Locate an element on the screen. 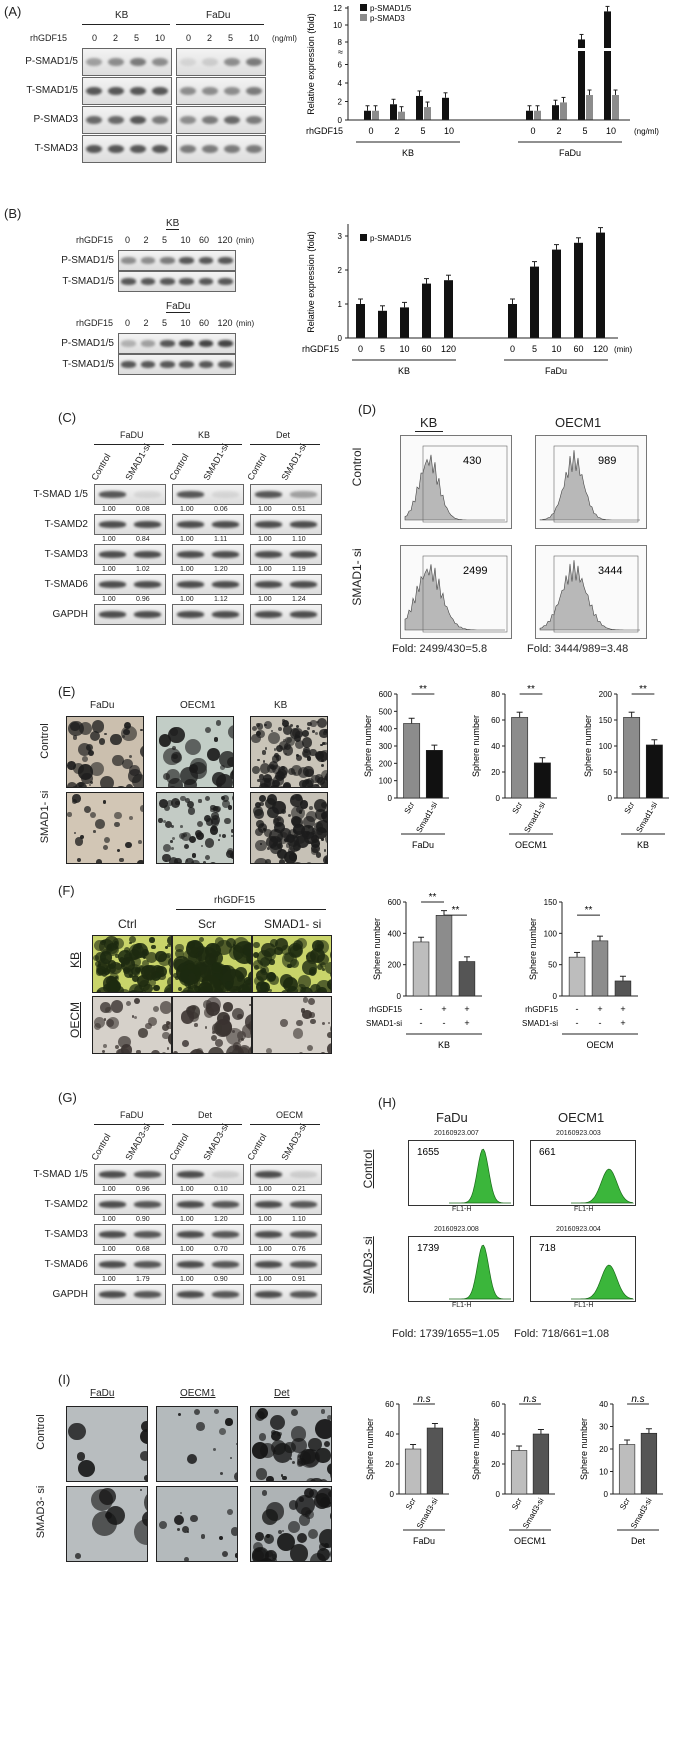 The image size is (700, 1754). panel-a-treatment: rhGDF15 is located at coordinates (49, 38).